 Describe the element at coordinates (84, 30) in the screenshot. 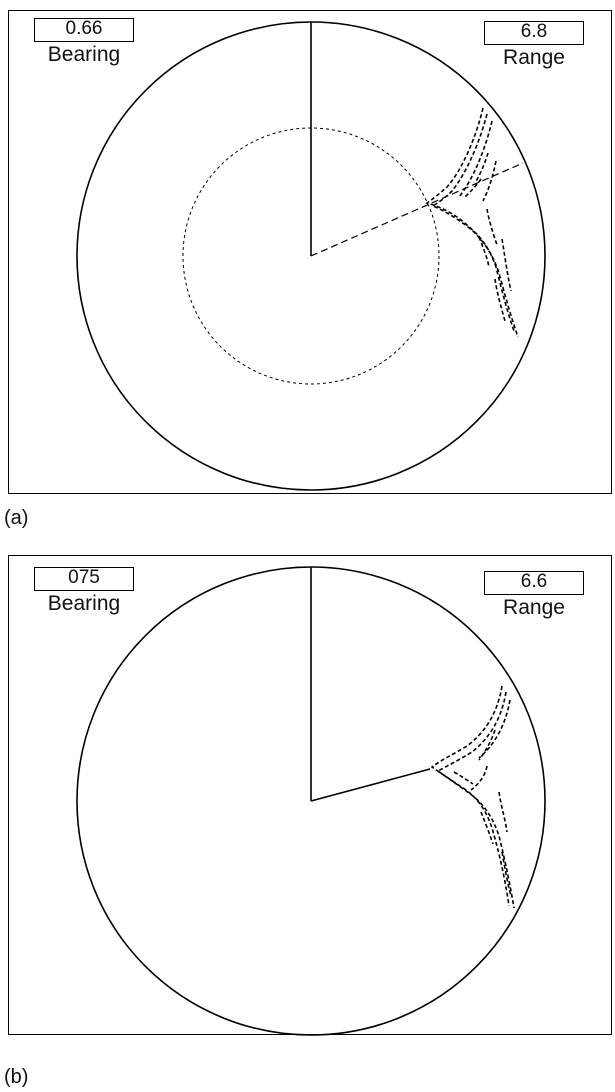

I see `bearing-value: 0.66` at that location.